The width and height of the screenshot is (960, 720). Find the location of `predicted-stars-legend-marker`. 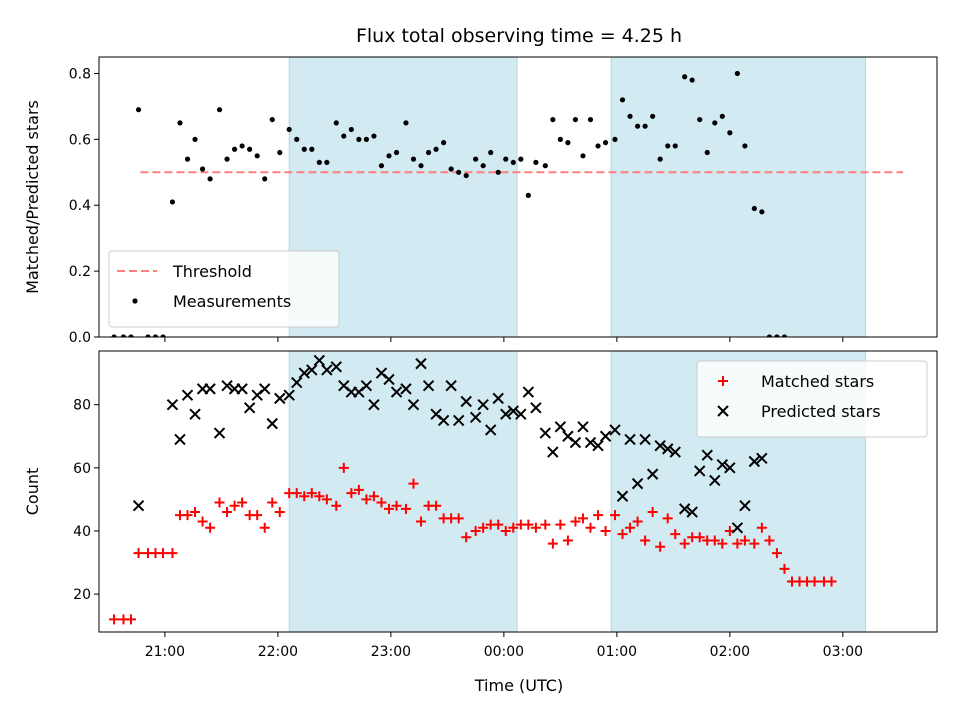

predicted-stars-legend-marker is located at coordinates (723, 411).